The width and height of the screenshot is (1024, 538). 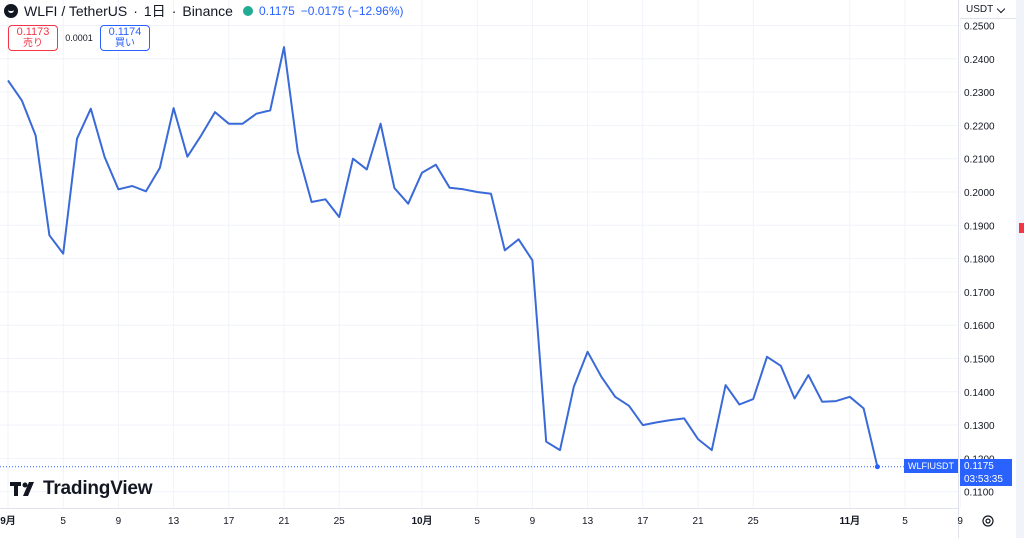 I want to click on y-tick-label: 0.1100, so click(x=979, y=493).